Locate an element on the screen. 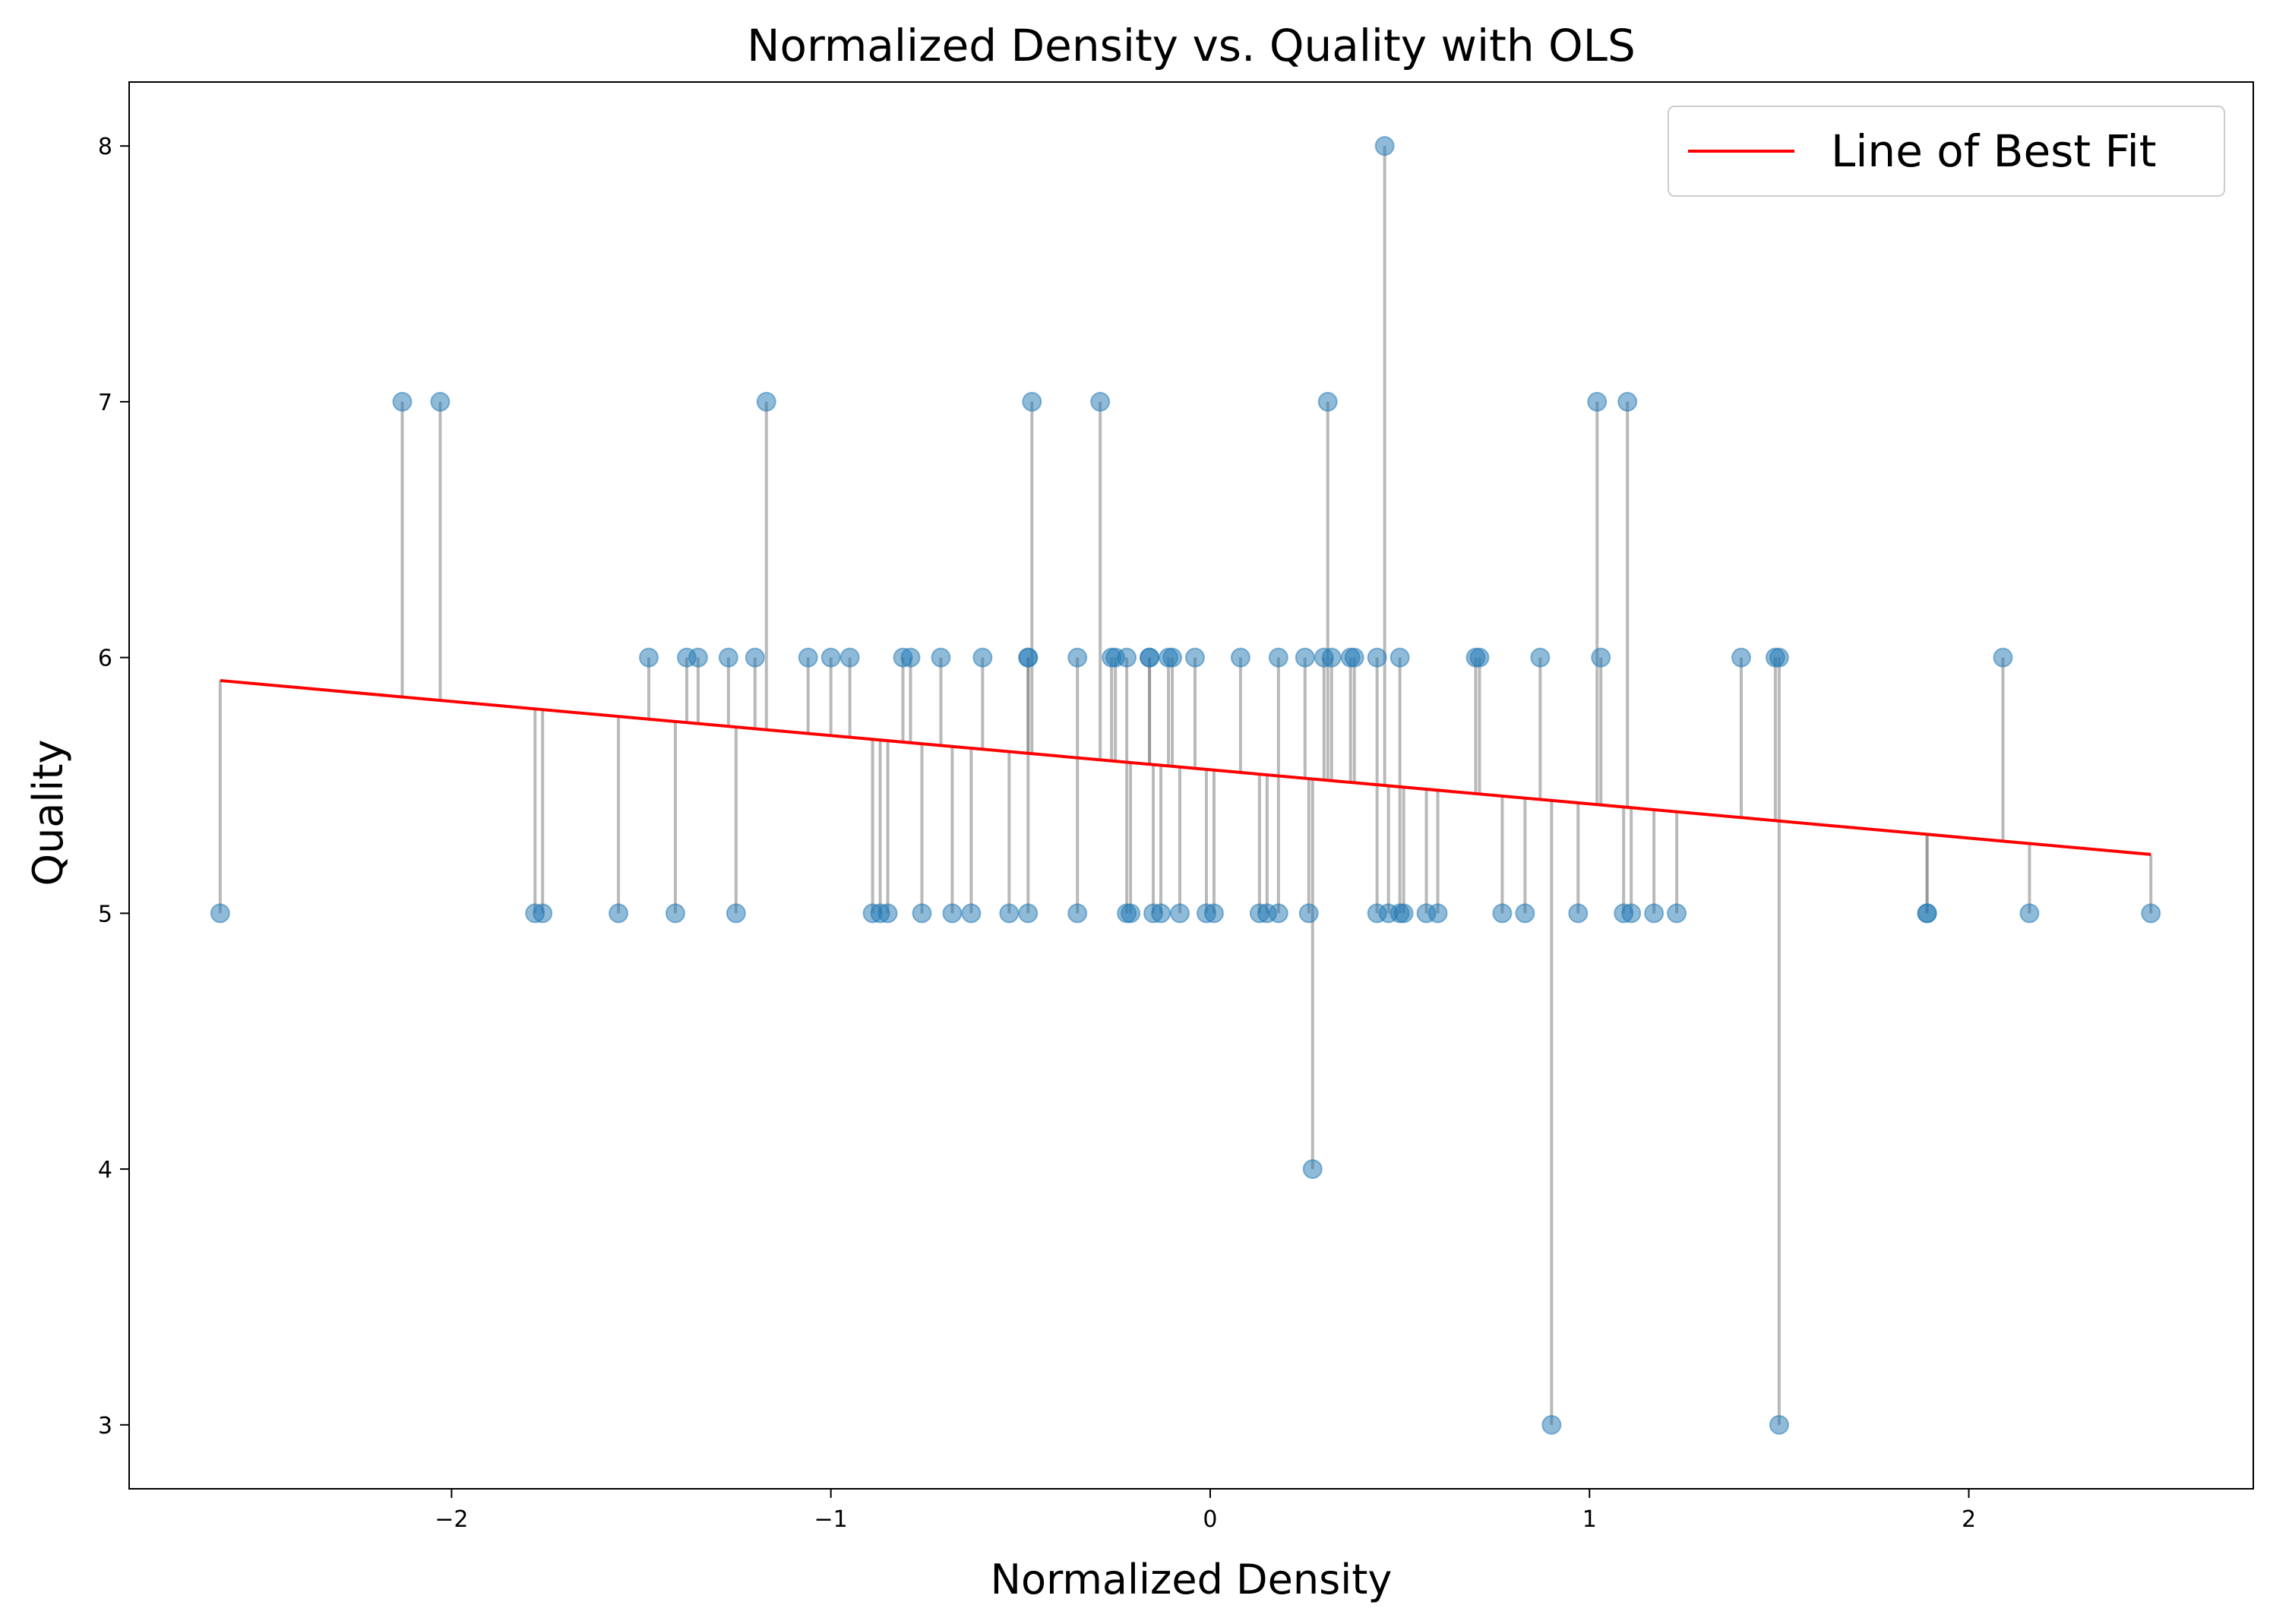 The height and width of the screenshot is (1624, 2270). x-tick-label: 0 is located at coordinates (1210, 1520).